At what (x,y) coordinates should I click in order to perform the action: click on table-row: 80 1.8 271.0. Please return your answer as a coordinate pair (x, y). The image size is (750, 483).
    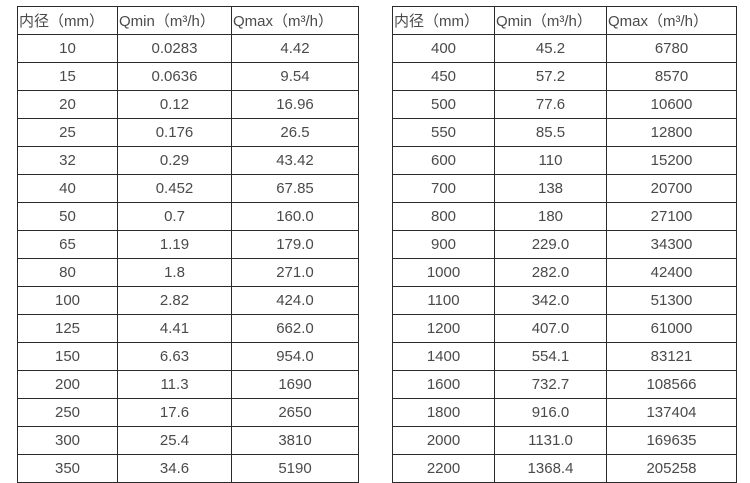
    Looking at the image, I should click on (188, 272).